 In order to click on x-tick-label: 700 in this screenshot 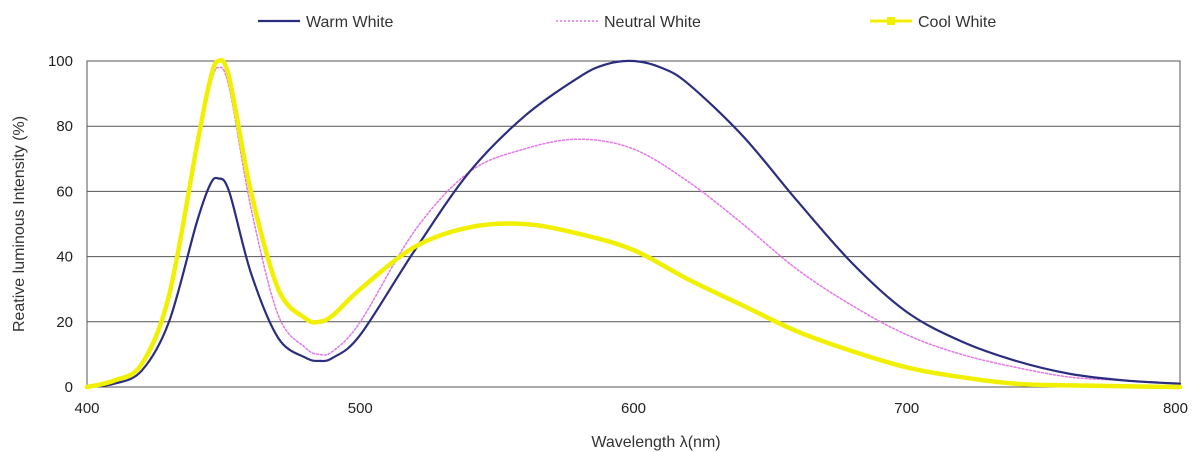, I will do `click(906, 408)`.